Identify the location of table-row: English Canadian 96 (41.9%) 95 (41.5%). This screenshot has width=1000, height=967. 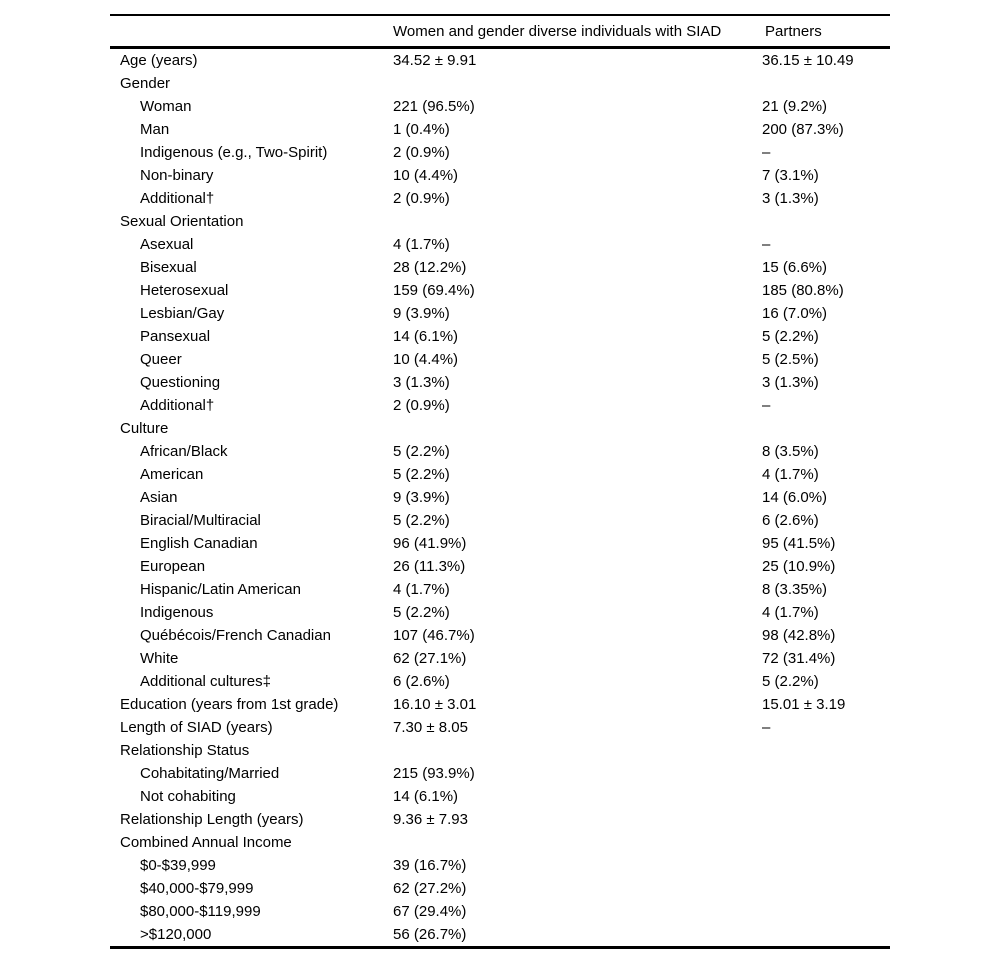
(500, 543).